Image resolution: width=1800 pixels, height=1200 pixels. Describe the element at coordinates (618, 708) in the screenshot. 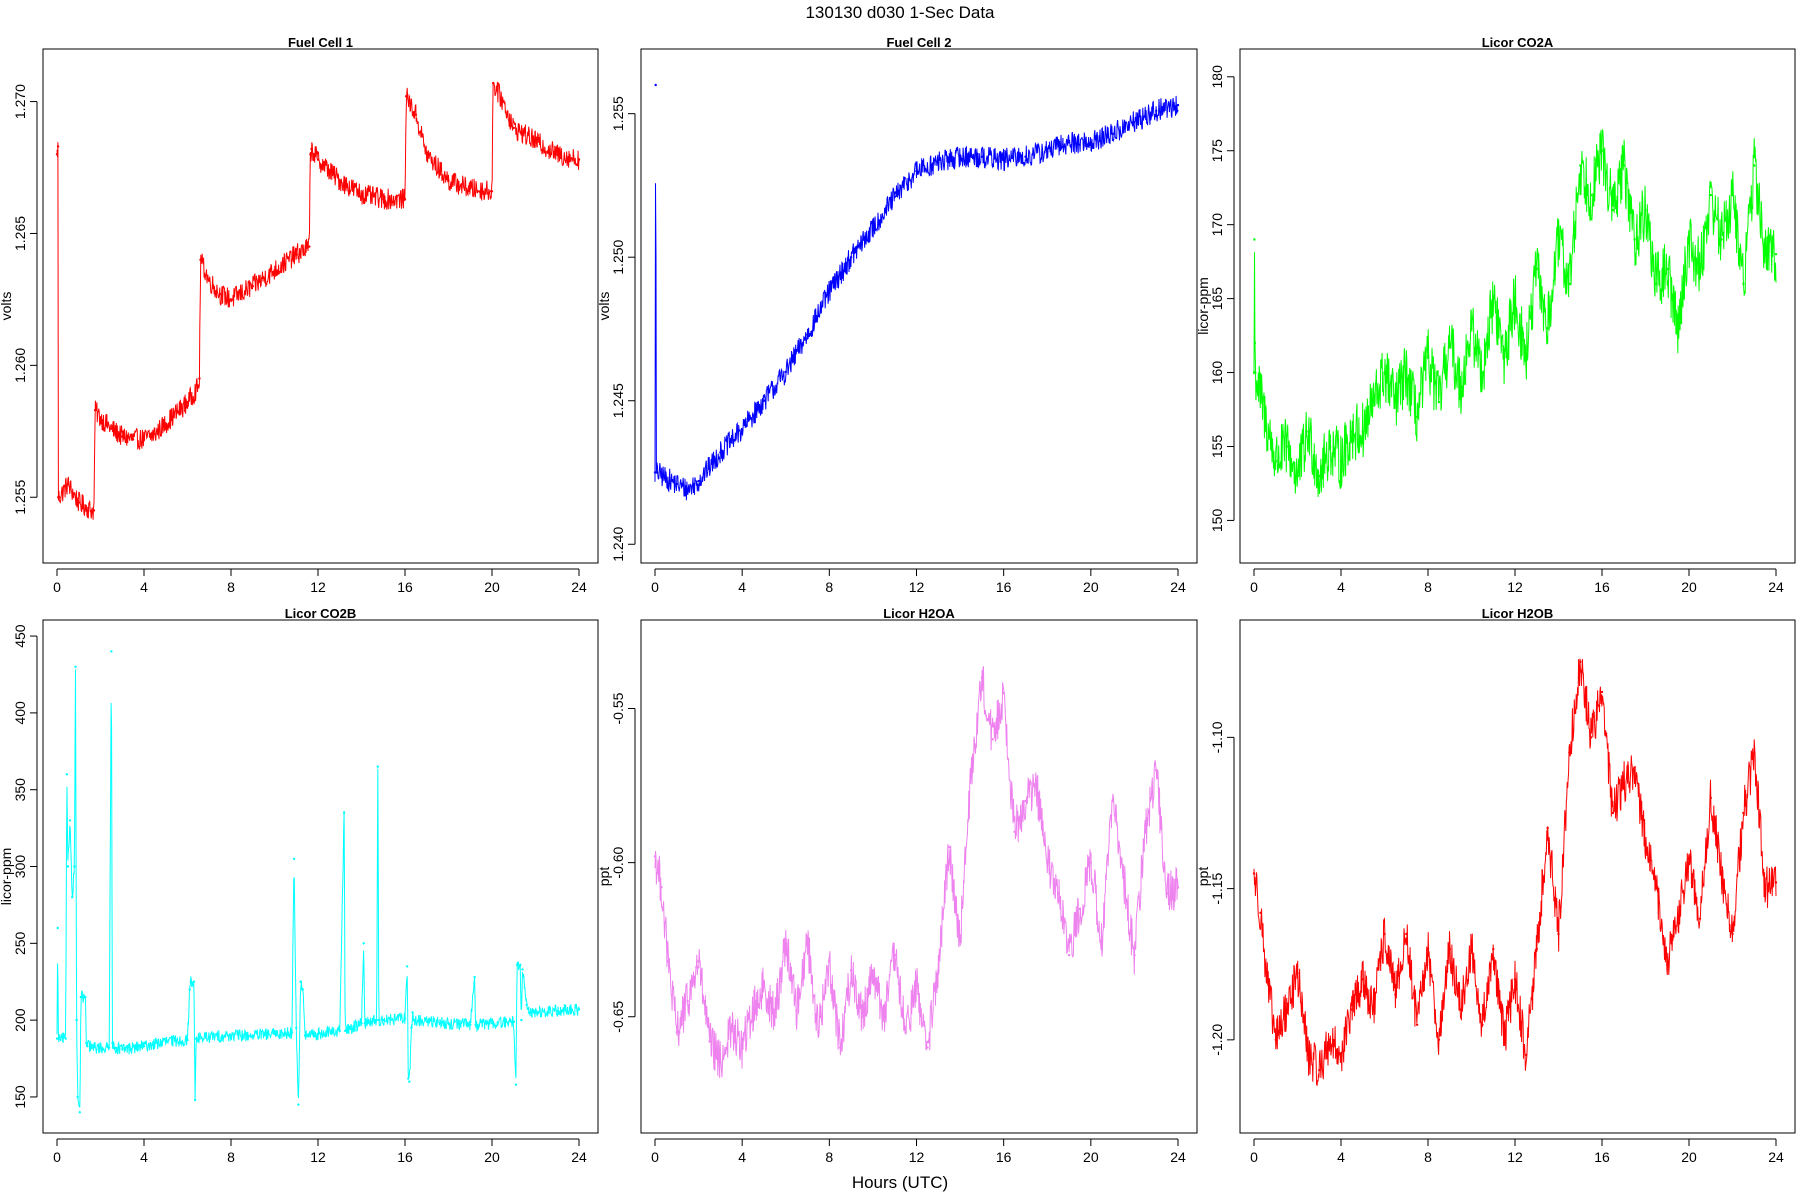

I see `y-tick-label: -0.55` at that location.